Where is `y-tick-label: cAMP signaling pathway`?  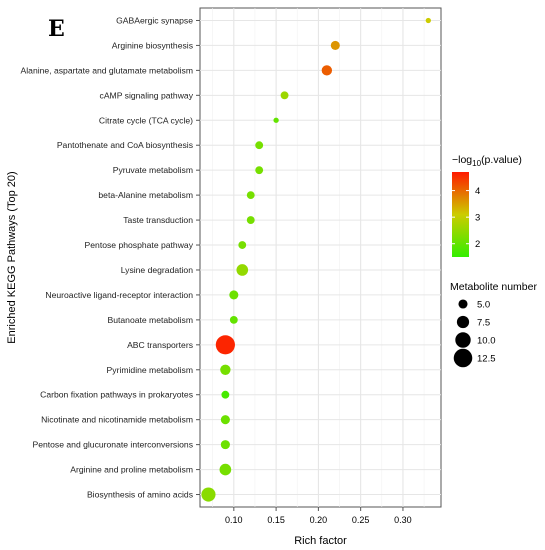 y-tick-label: cAMP signaling pathway is located at coordinates (147, 95).